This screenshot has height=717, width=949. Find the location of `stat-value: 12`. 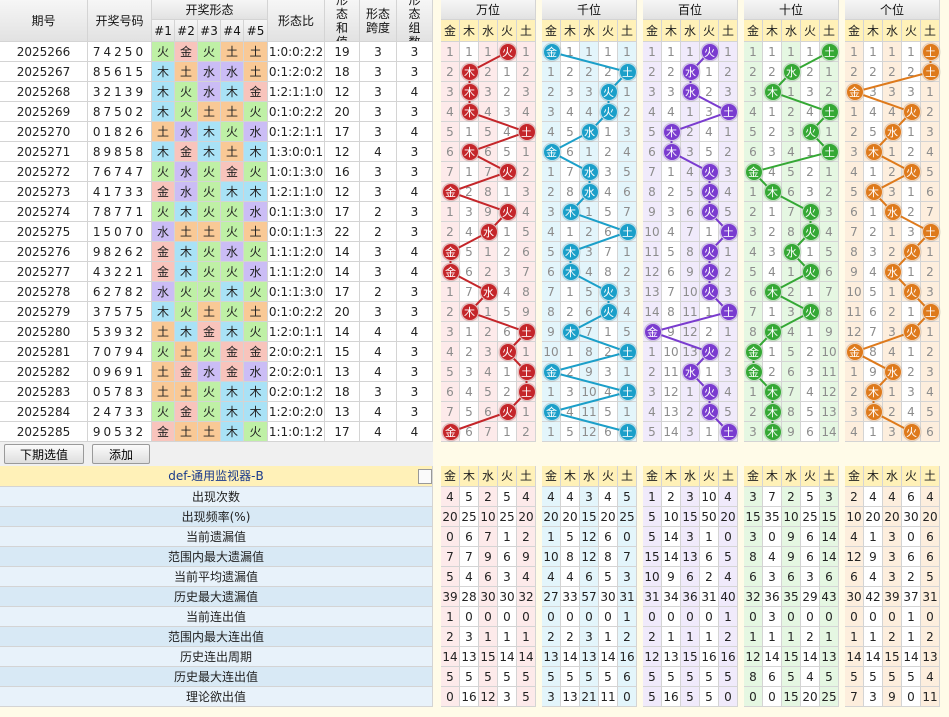

stat-value: 12 is located at coordinates (854, 557).